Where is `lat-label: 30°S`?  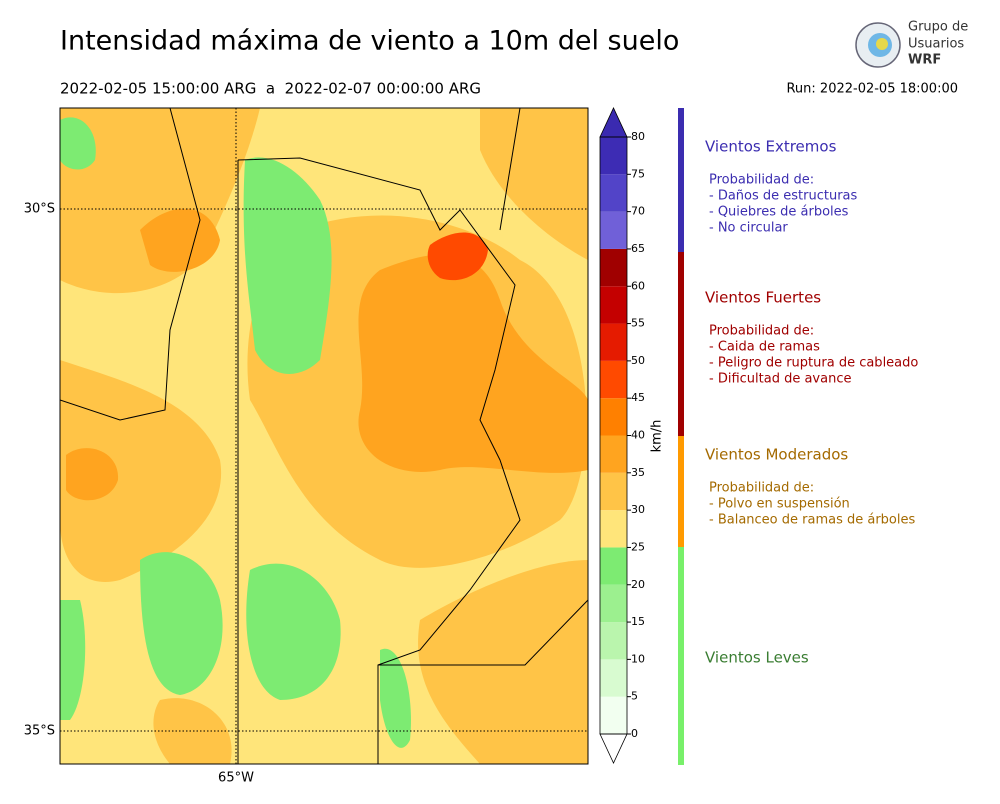
lat-label: 30°S is located at coordinates (39, 209).